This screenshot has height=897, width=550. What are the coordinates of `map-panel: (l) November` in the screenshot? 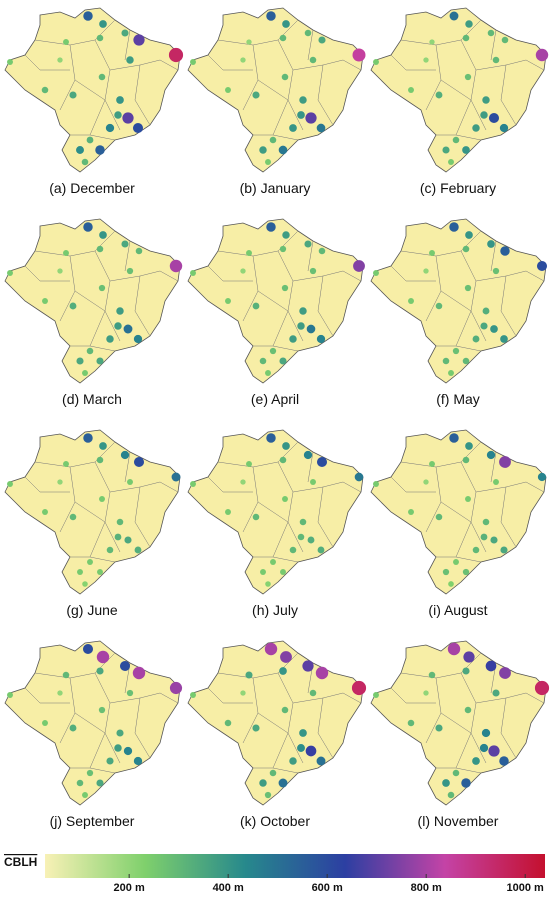 It's located at (460, 734).